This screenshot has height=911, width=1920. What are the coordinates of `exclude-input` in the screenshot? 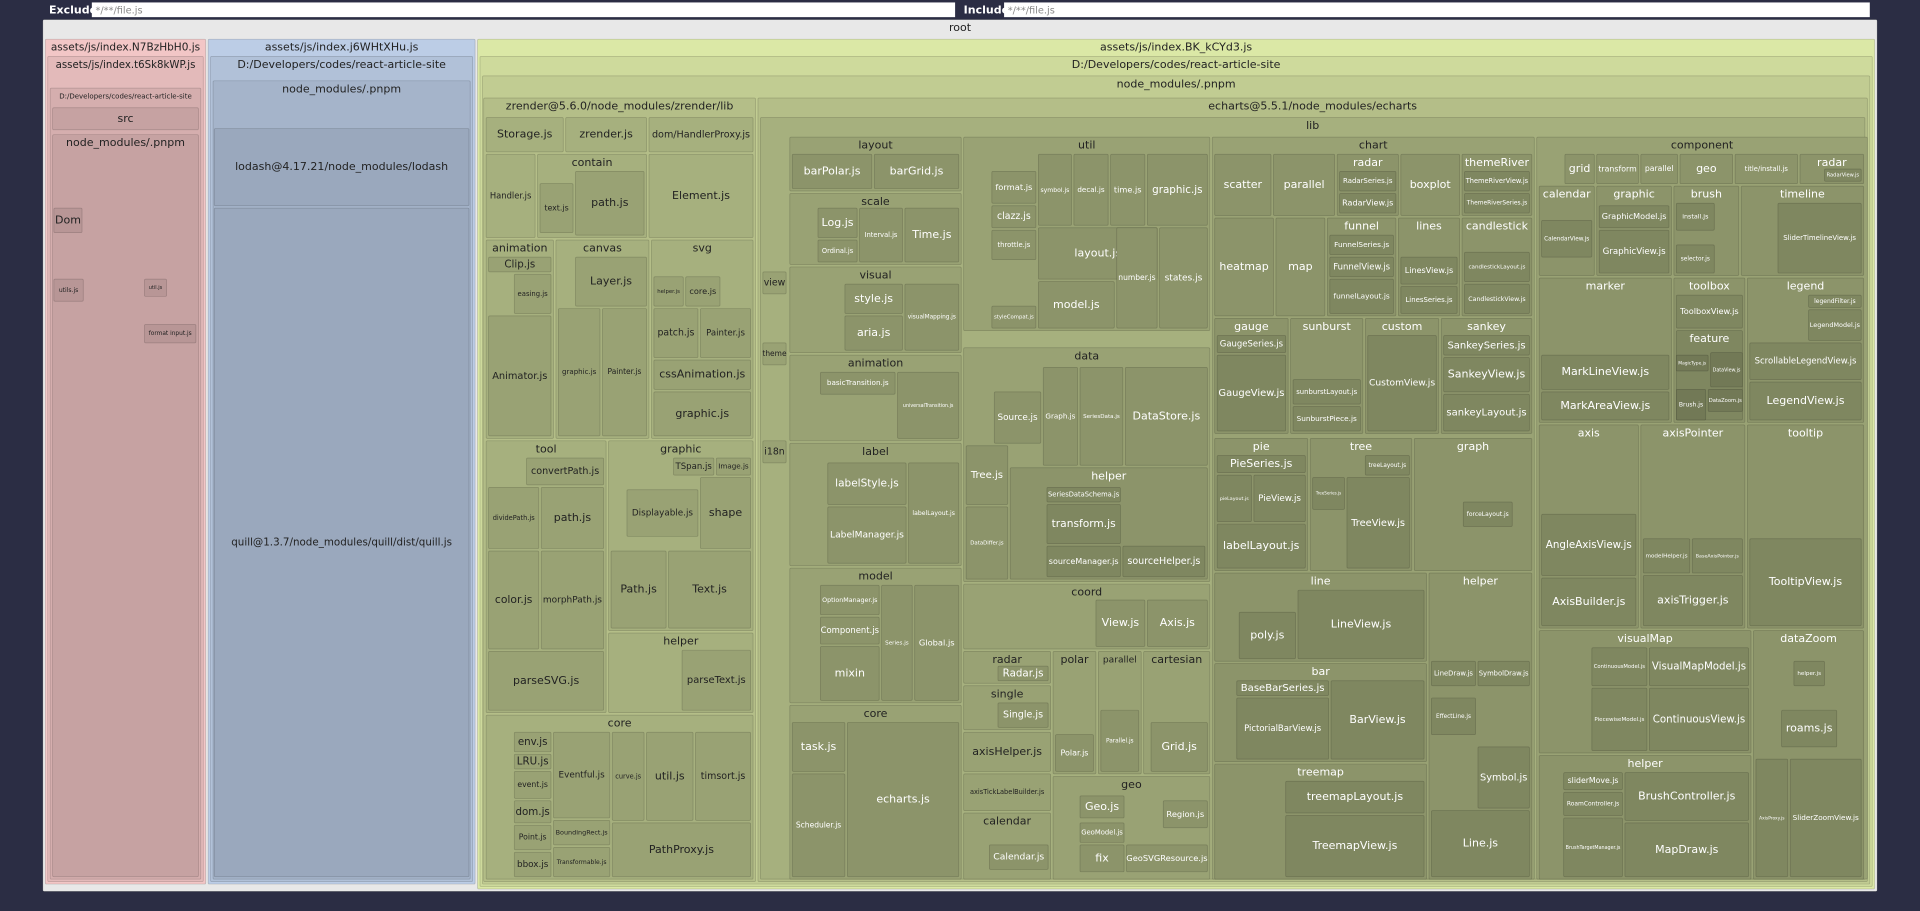 It's located at (523, 10).